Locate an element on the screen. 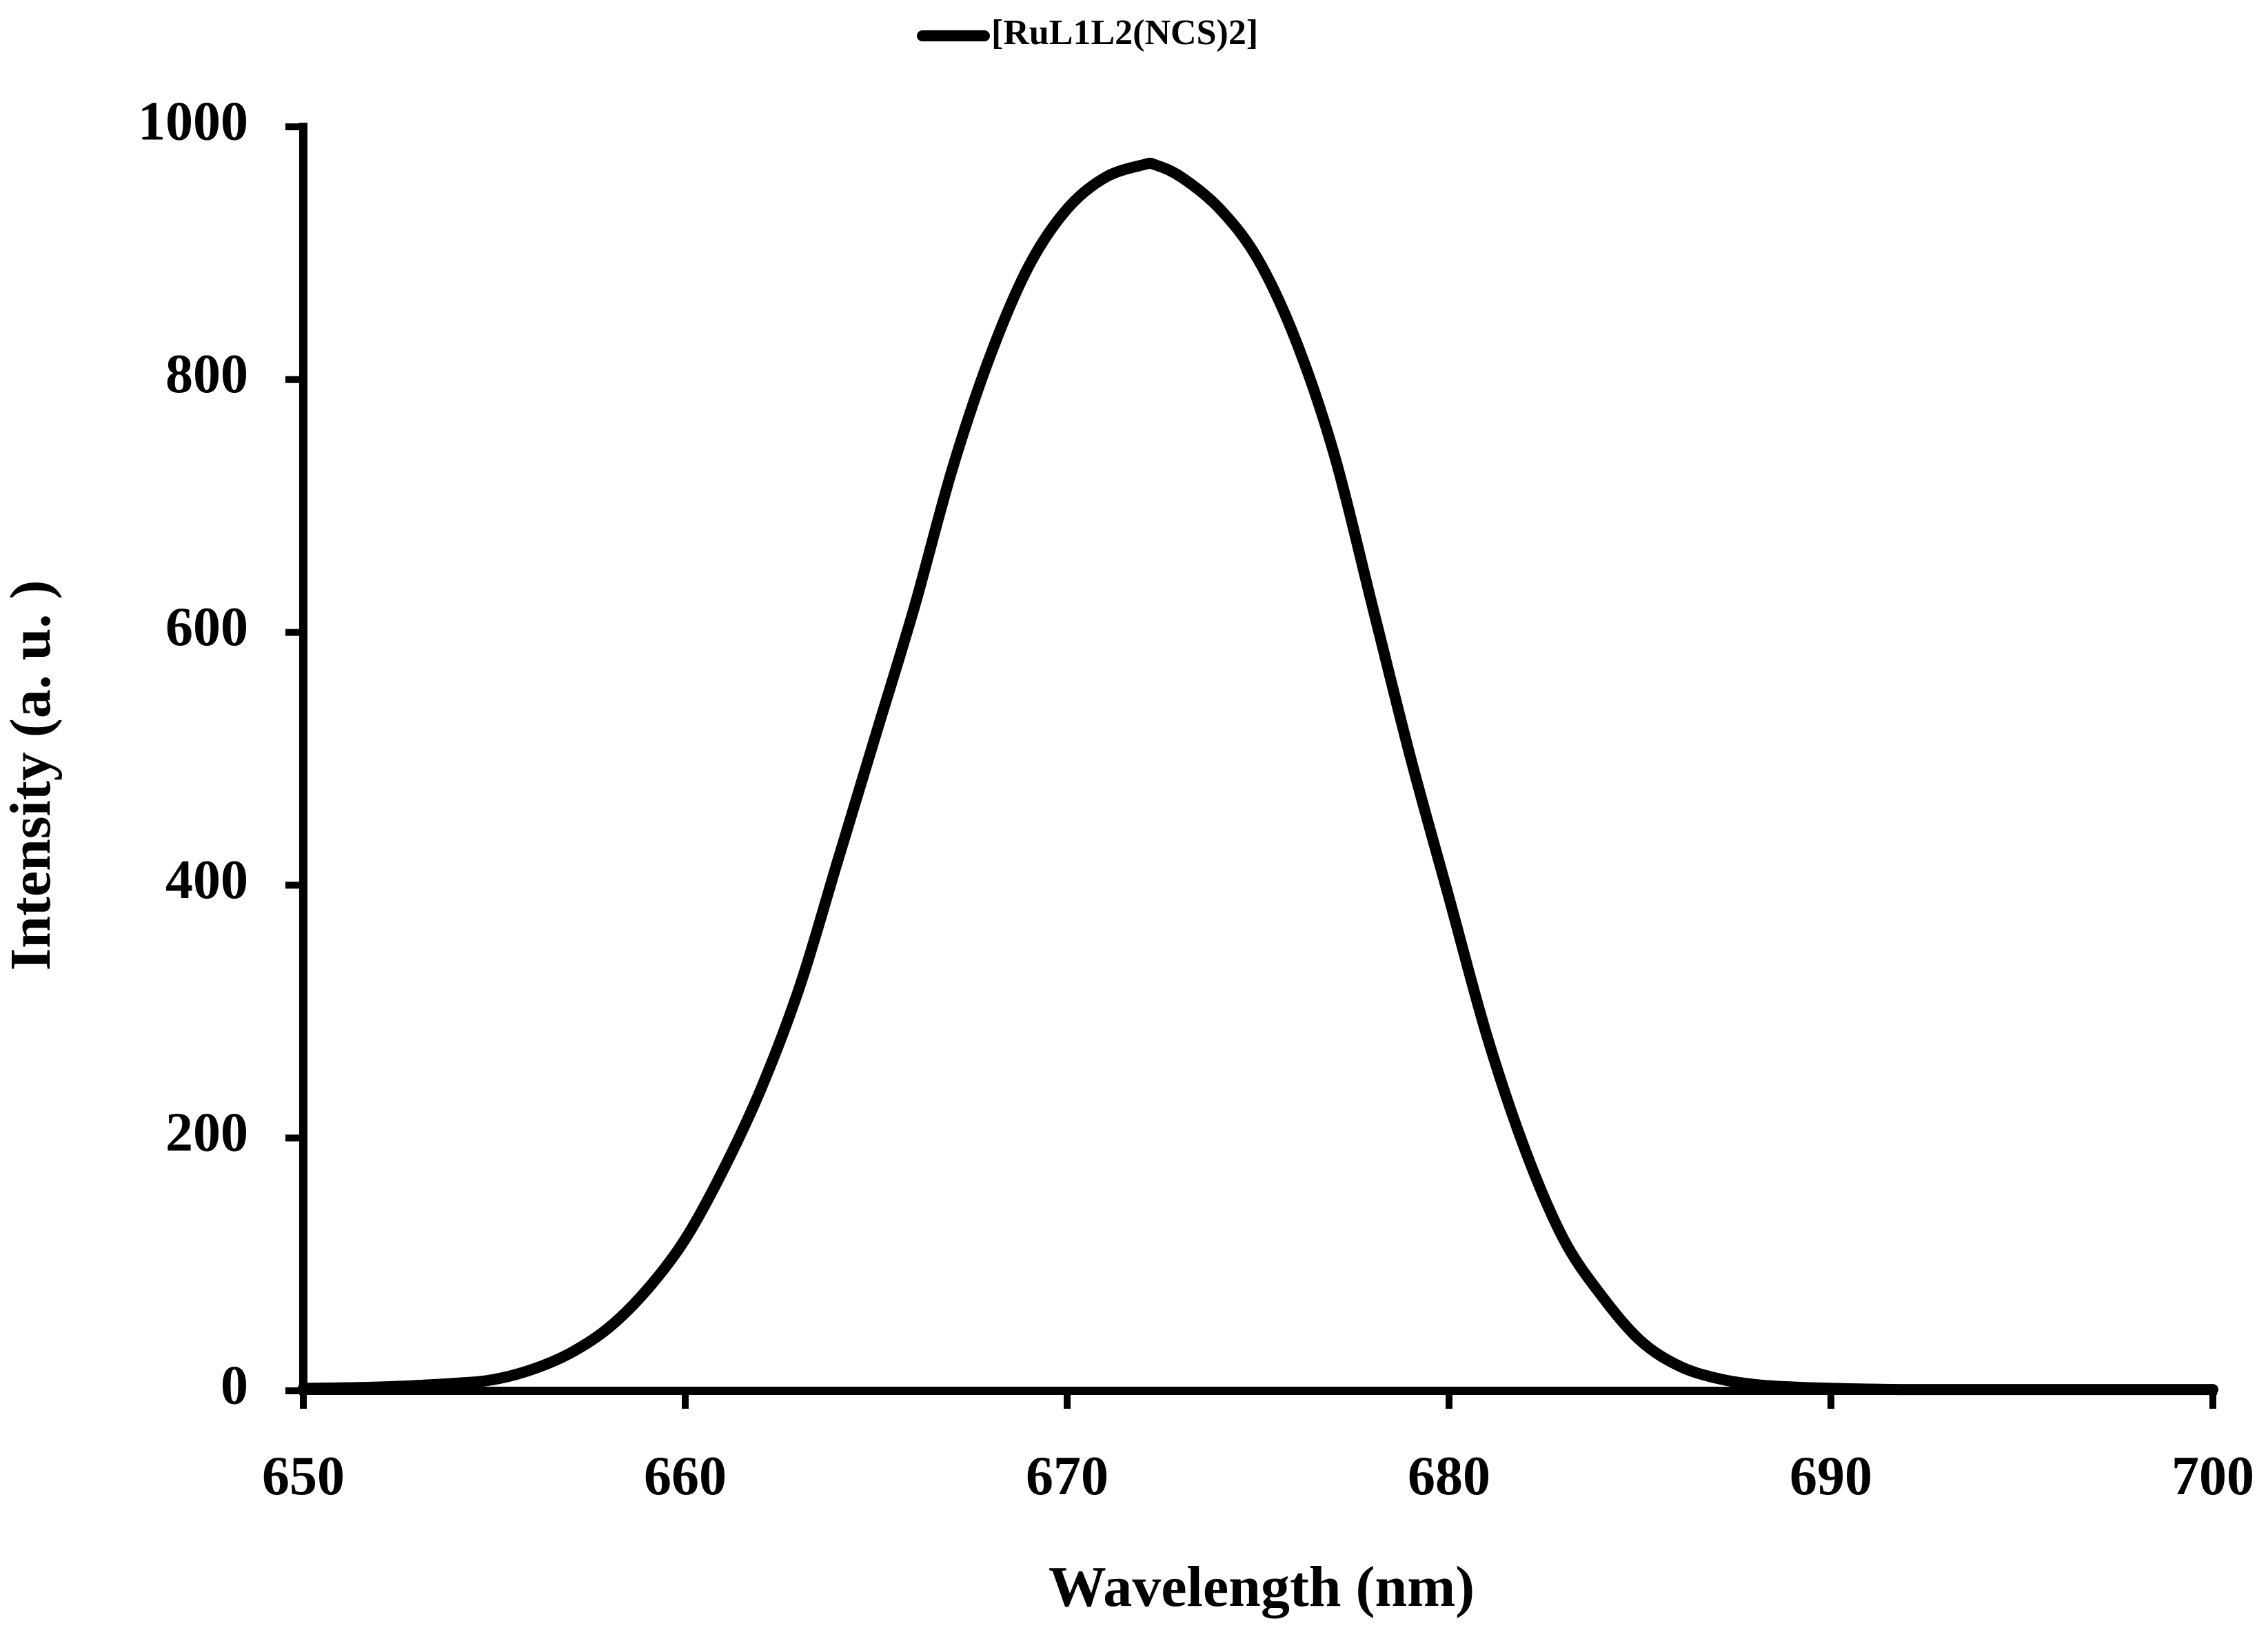 The height and width of the screenshot is (1641, 2268). y-tick-label-0: 0 is located at coordinates (234, 1385).